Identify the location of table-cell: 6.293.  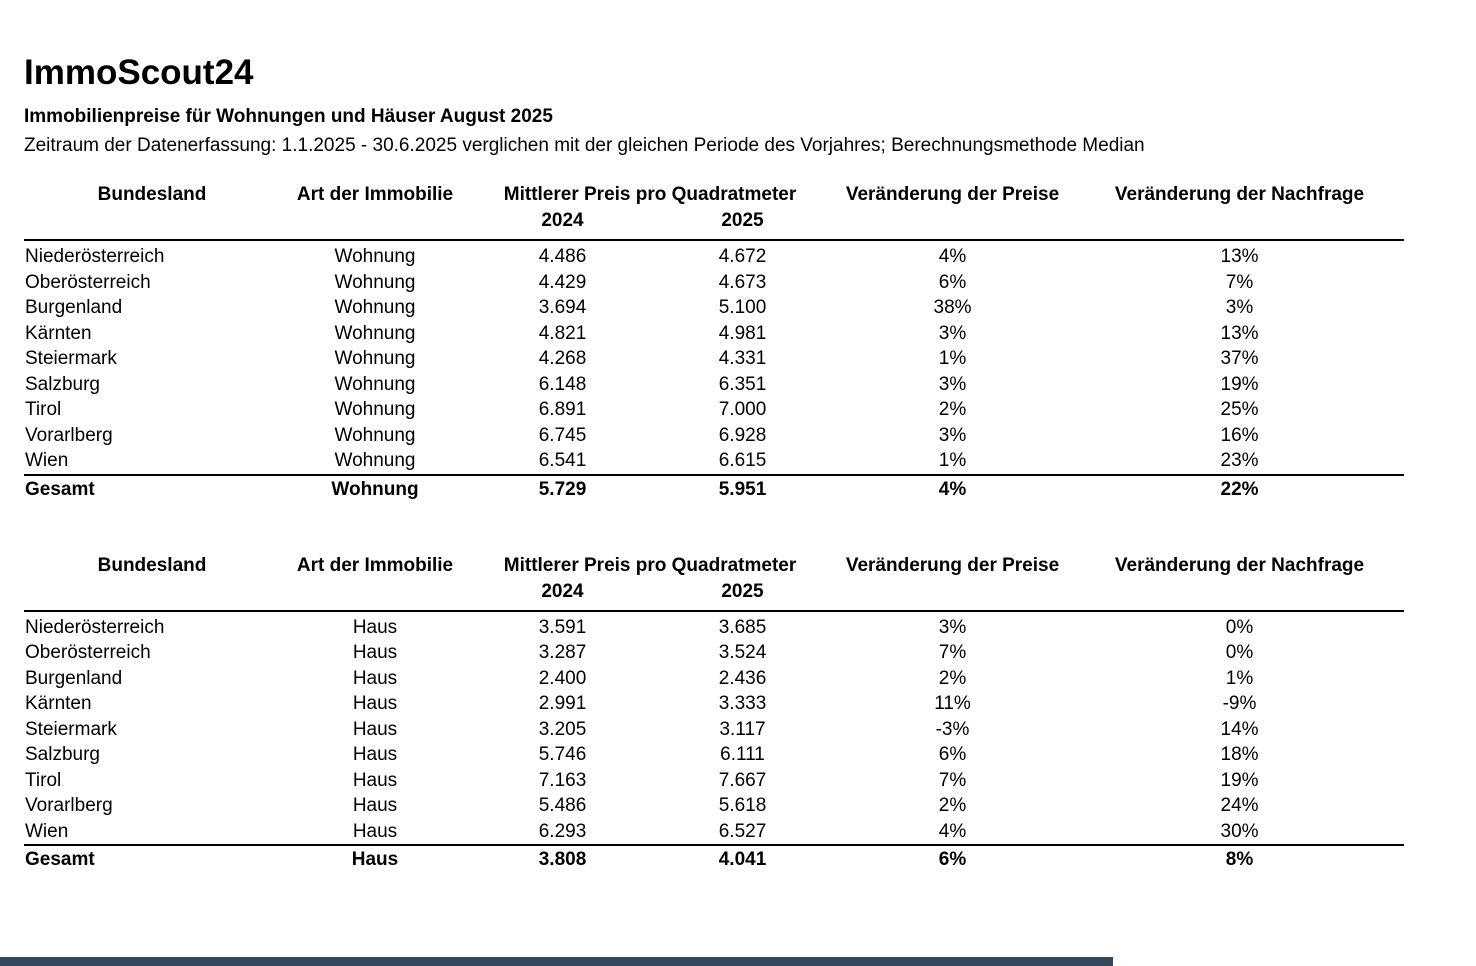
(562, 831).